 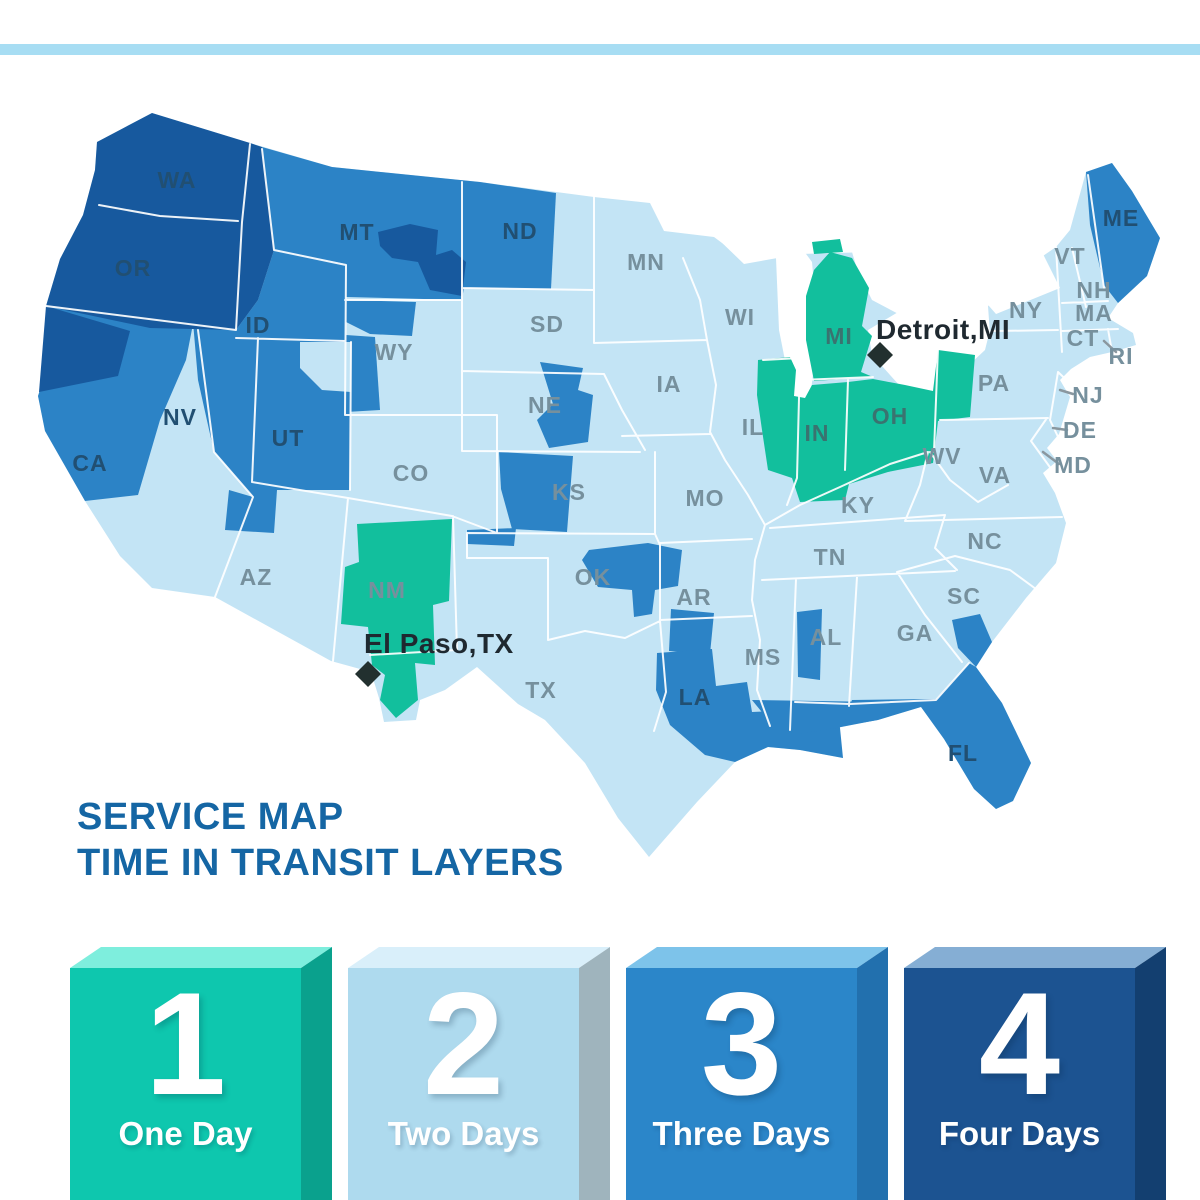 I want to click on state-label-mt: MT, so click(x=356, y=232).